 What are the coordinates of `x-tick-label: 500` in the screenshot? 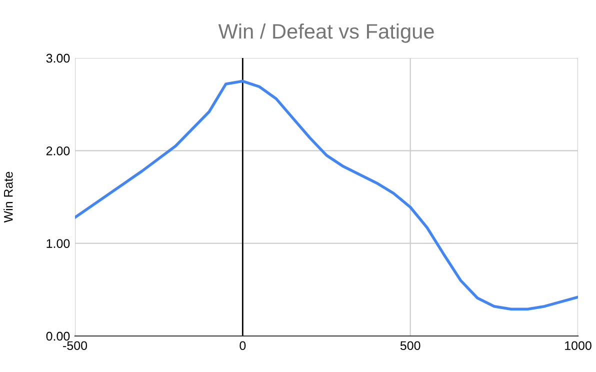 It's located at (410, 345).